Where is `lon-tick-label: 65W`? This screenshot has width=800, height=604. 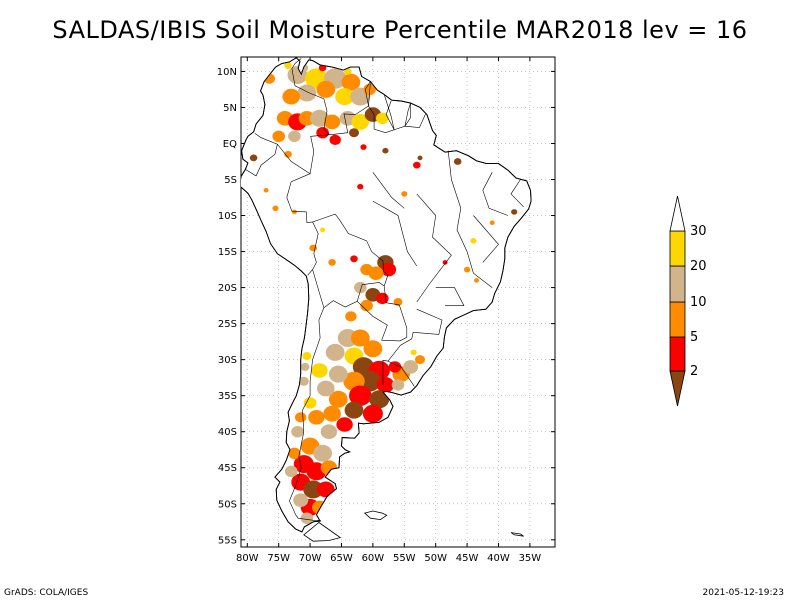
lon-tick-label: 65W is located at coordinates (341, 558).